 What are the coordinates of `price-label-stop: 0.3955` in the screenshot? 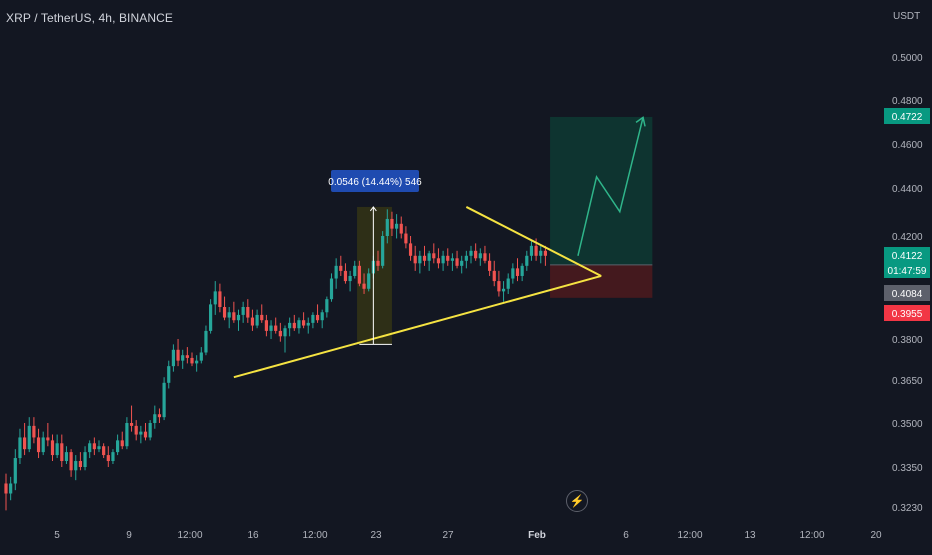 It's located at (907, 314).